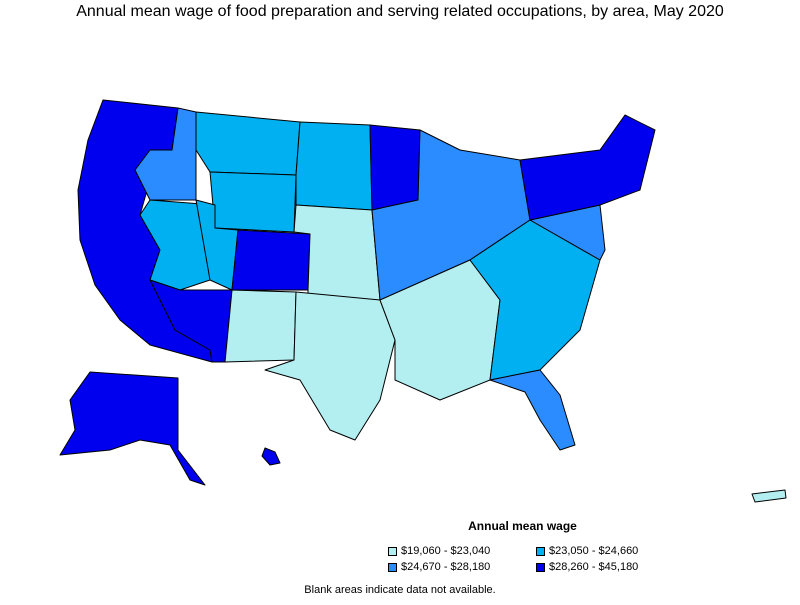 Image resolution: width=800 pixels, height=605 pixels. I want to click on footnote: Blank areas indicate data not available., so click(400, 590).